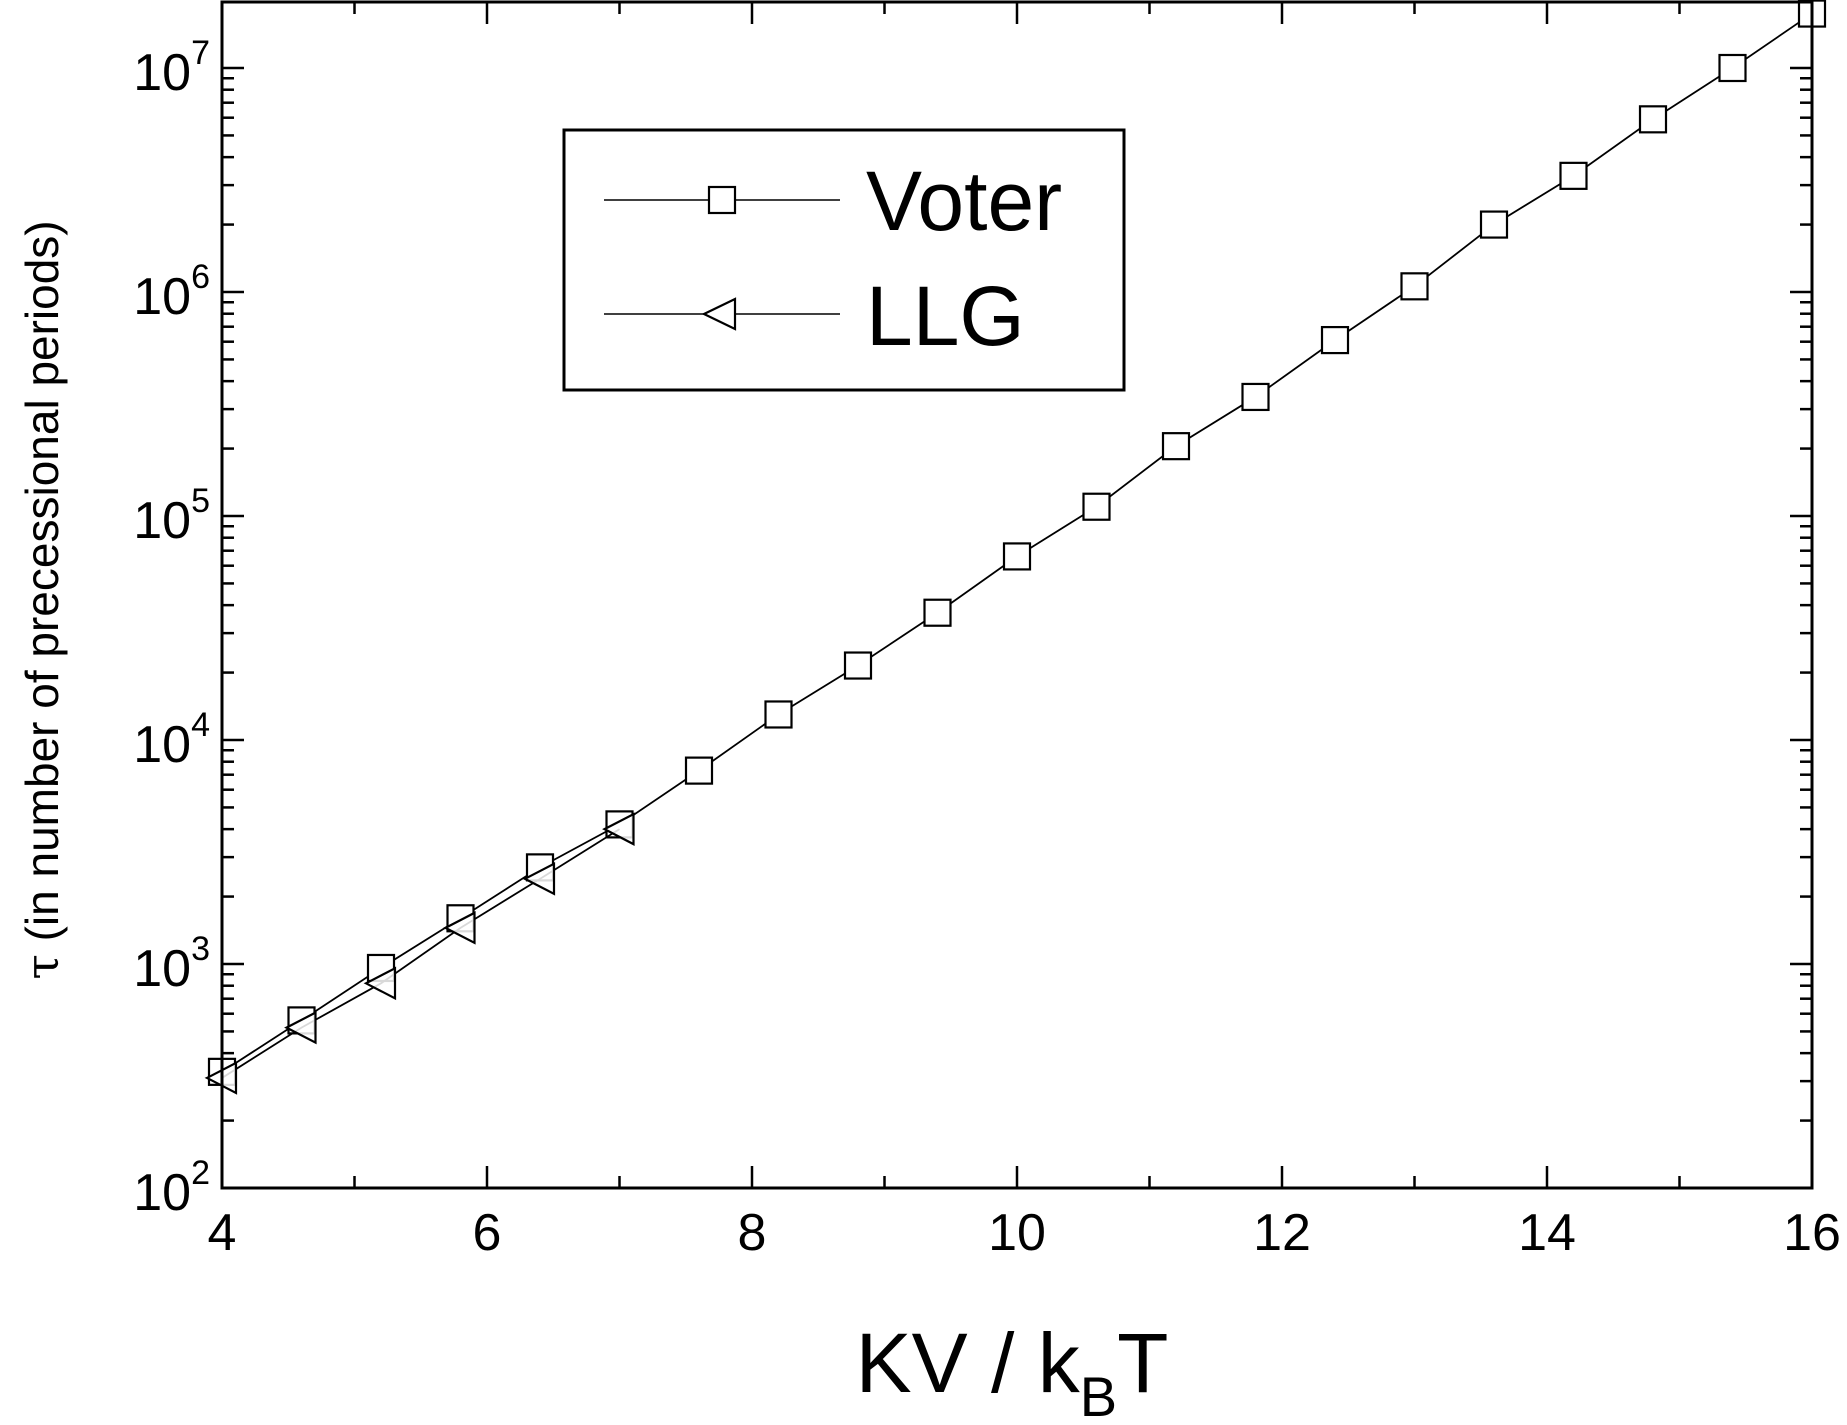 This screenshot has height=1425, width=1847. What do you see at coordinates (719, 314) in the screenshot?
I see `legend-triangle-left-marker` at bounding box center [719, 314].